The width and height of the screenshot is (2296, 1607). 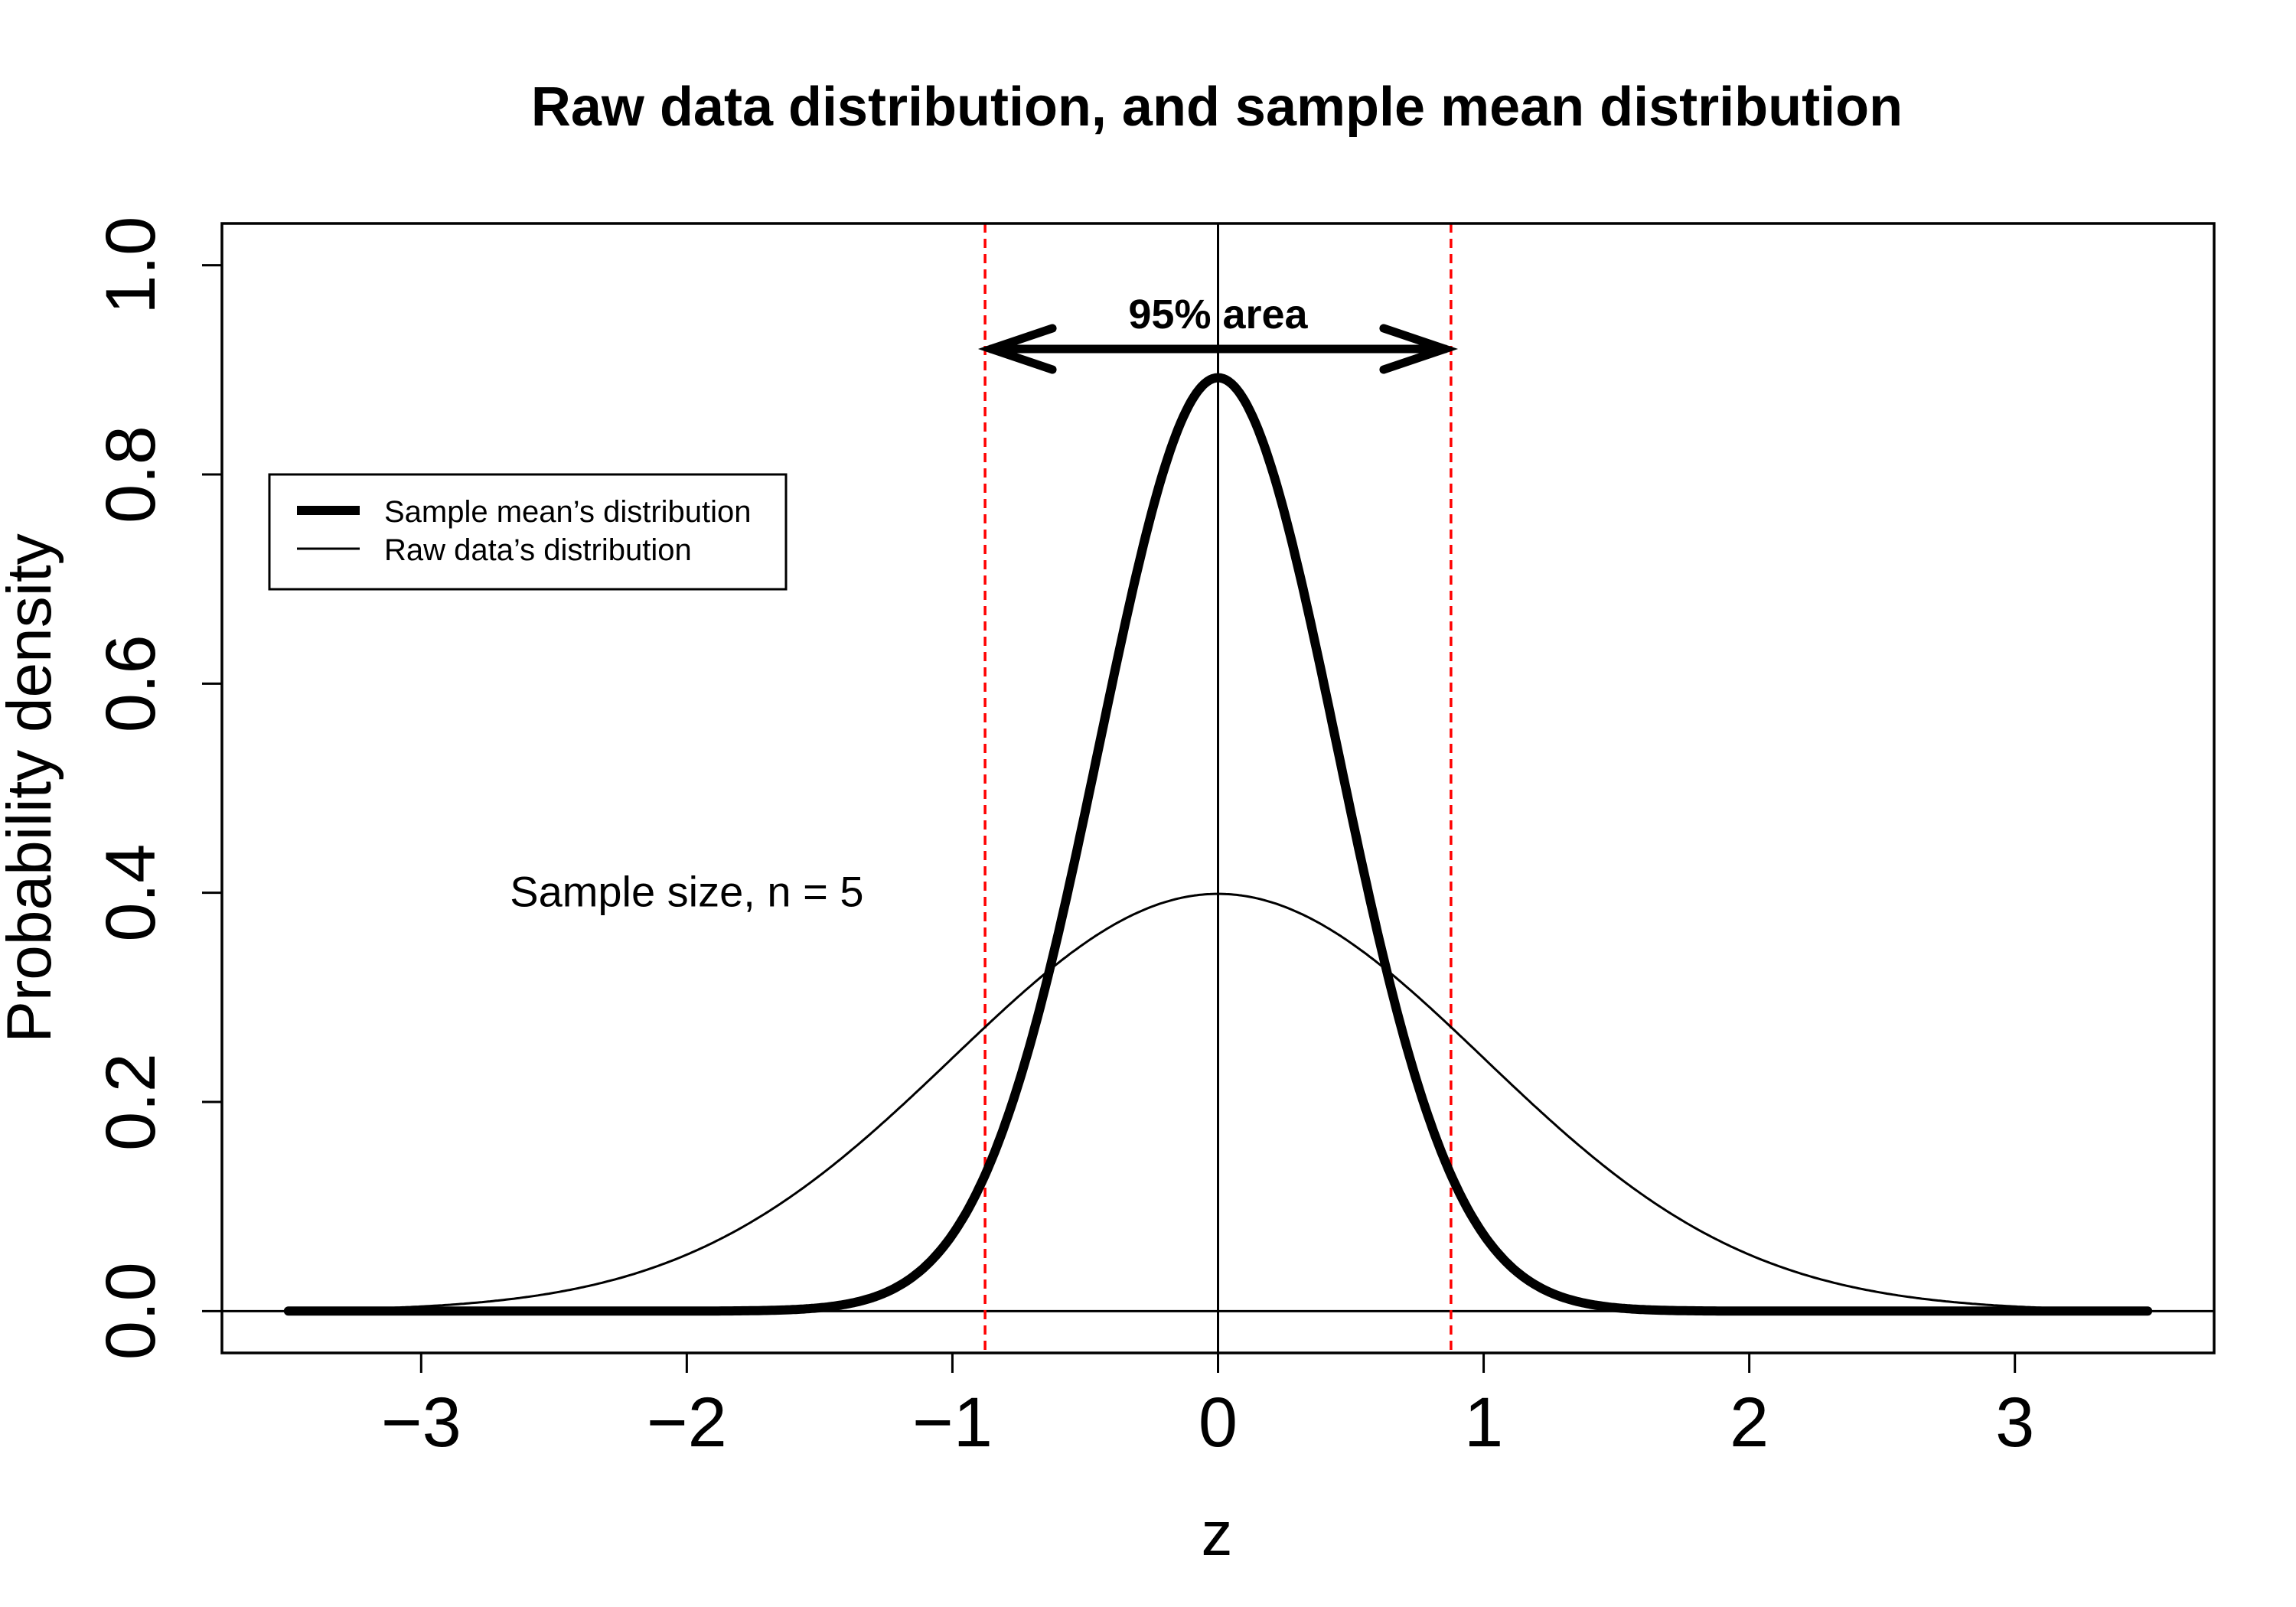 What do you see at coordinates (687, 1423) in the screenshot?
I see `x-tick-label: −2` at bounding box center [687, 1423].